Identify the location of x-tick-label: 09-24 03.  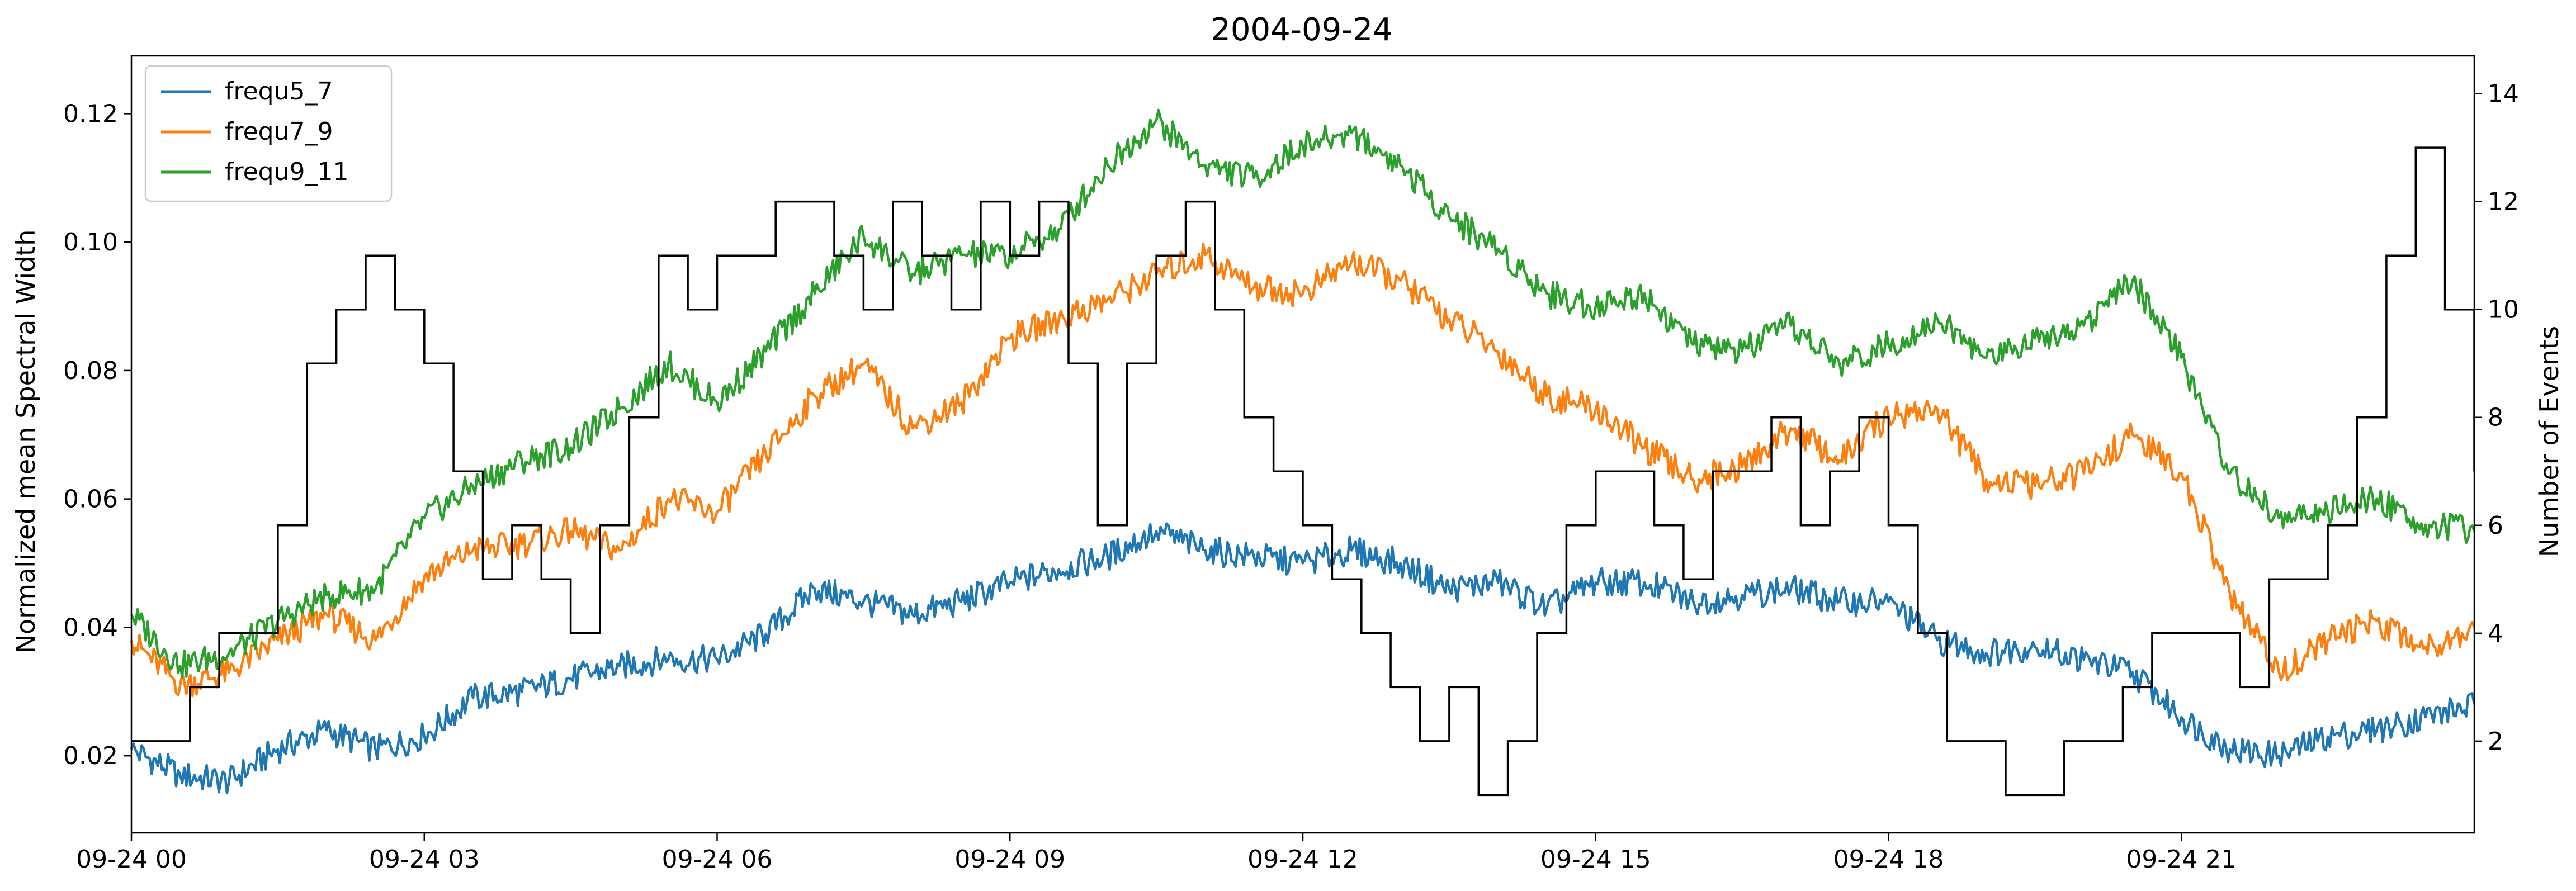
(424, 859).